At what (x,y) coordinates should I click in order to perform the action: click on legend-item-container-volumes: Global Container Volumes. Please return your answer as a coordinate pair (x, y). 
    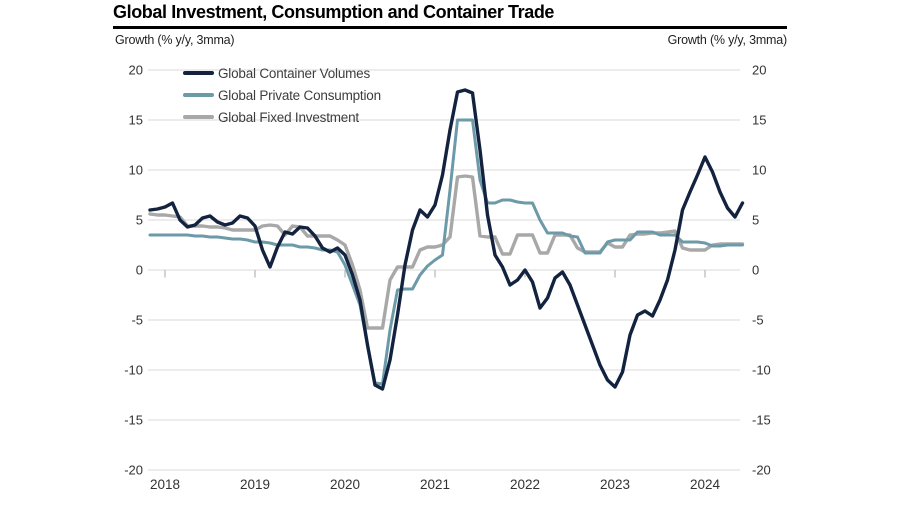
    Looking at the image, I should click on (282, 73).